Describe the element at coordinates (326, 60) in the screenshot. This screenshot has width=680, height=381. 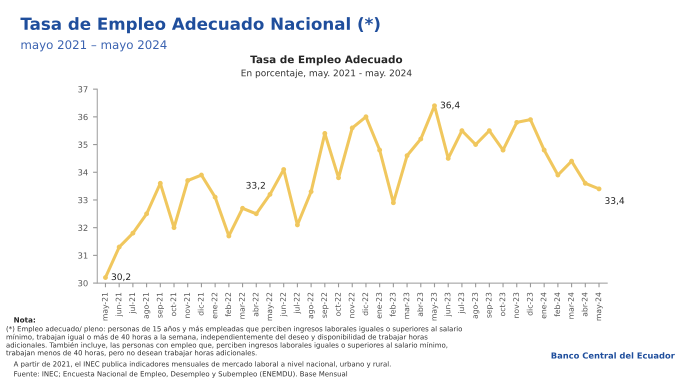
I see `text: Tasa de Empleo Adecuado` at that location.